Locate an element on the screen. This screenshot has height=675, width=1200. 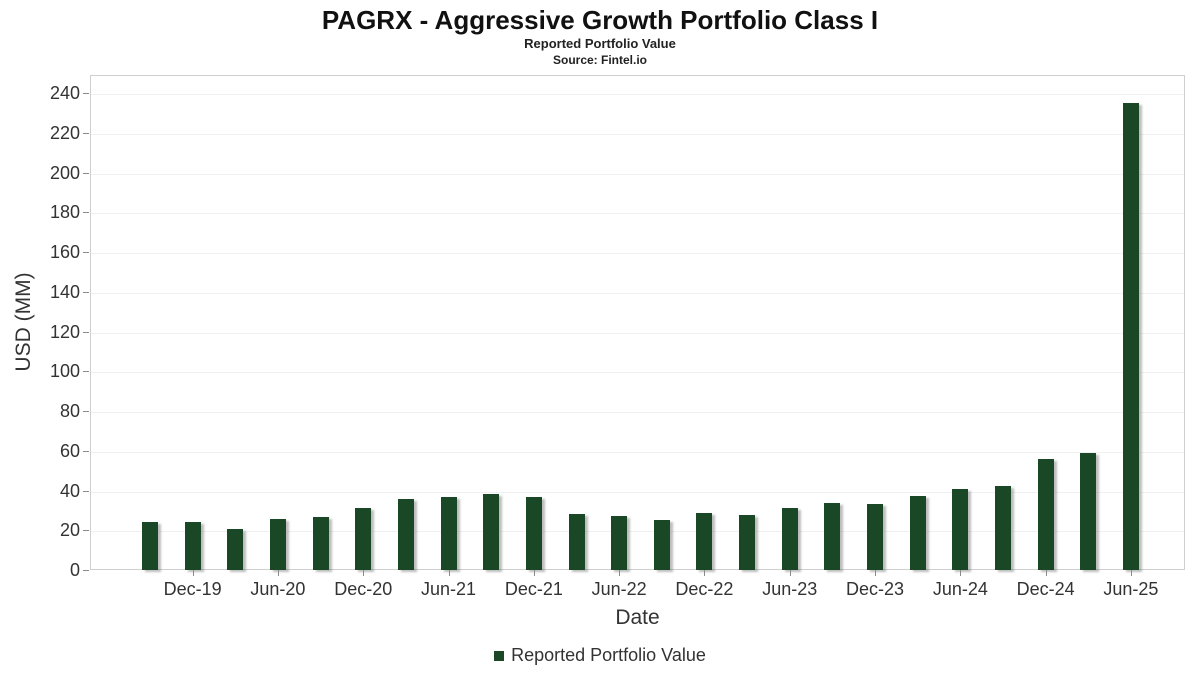
x-tick-label: Dec-20 is located at coordinates (363, 589).